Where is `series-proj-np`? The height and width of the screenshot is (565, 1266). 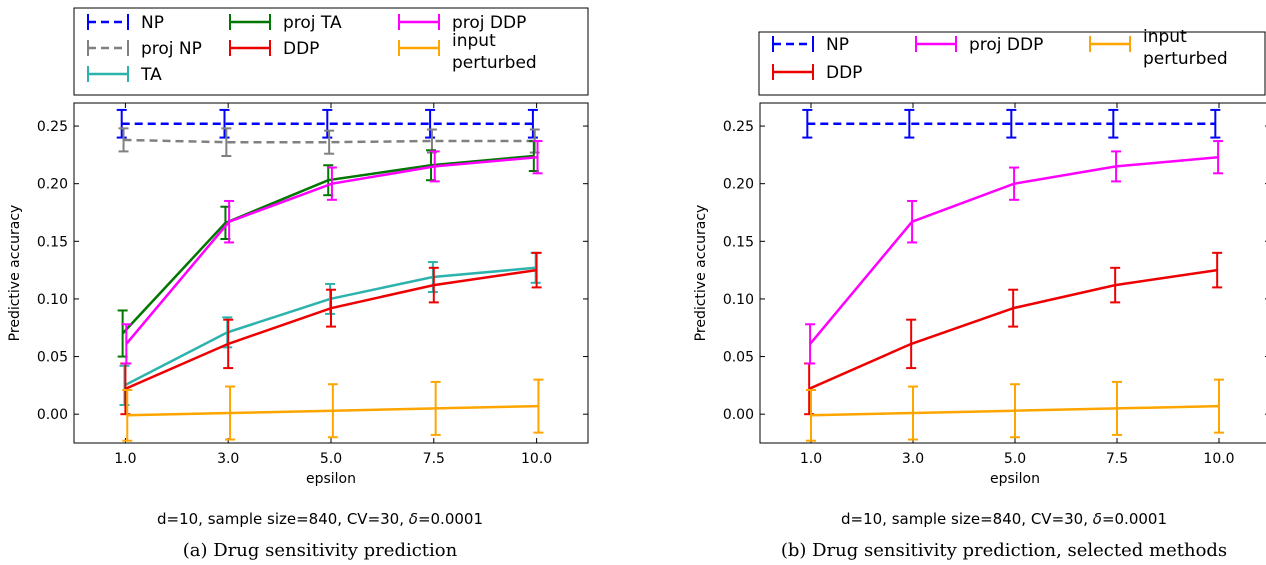
series-proj-np is located at coordinates (329, 142).